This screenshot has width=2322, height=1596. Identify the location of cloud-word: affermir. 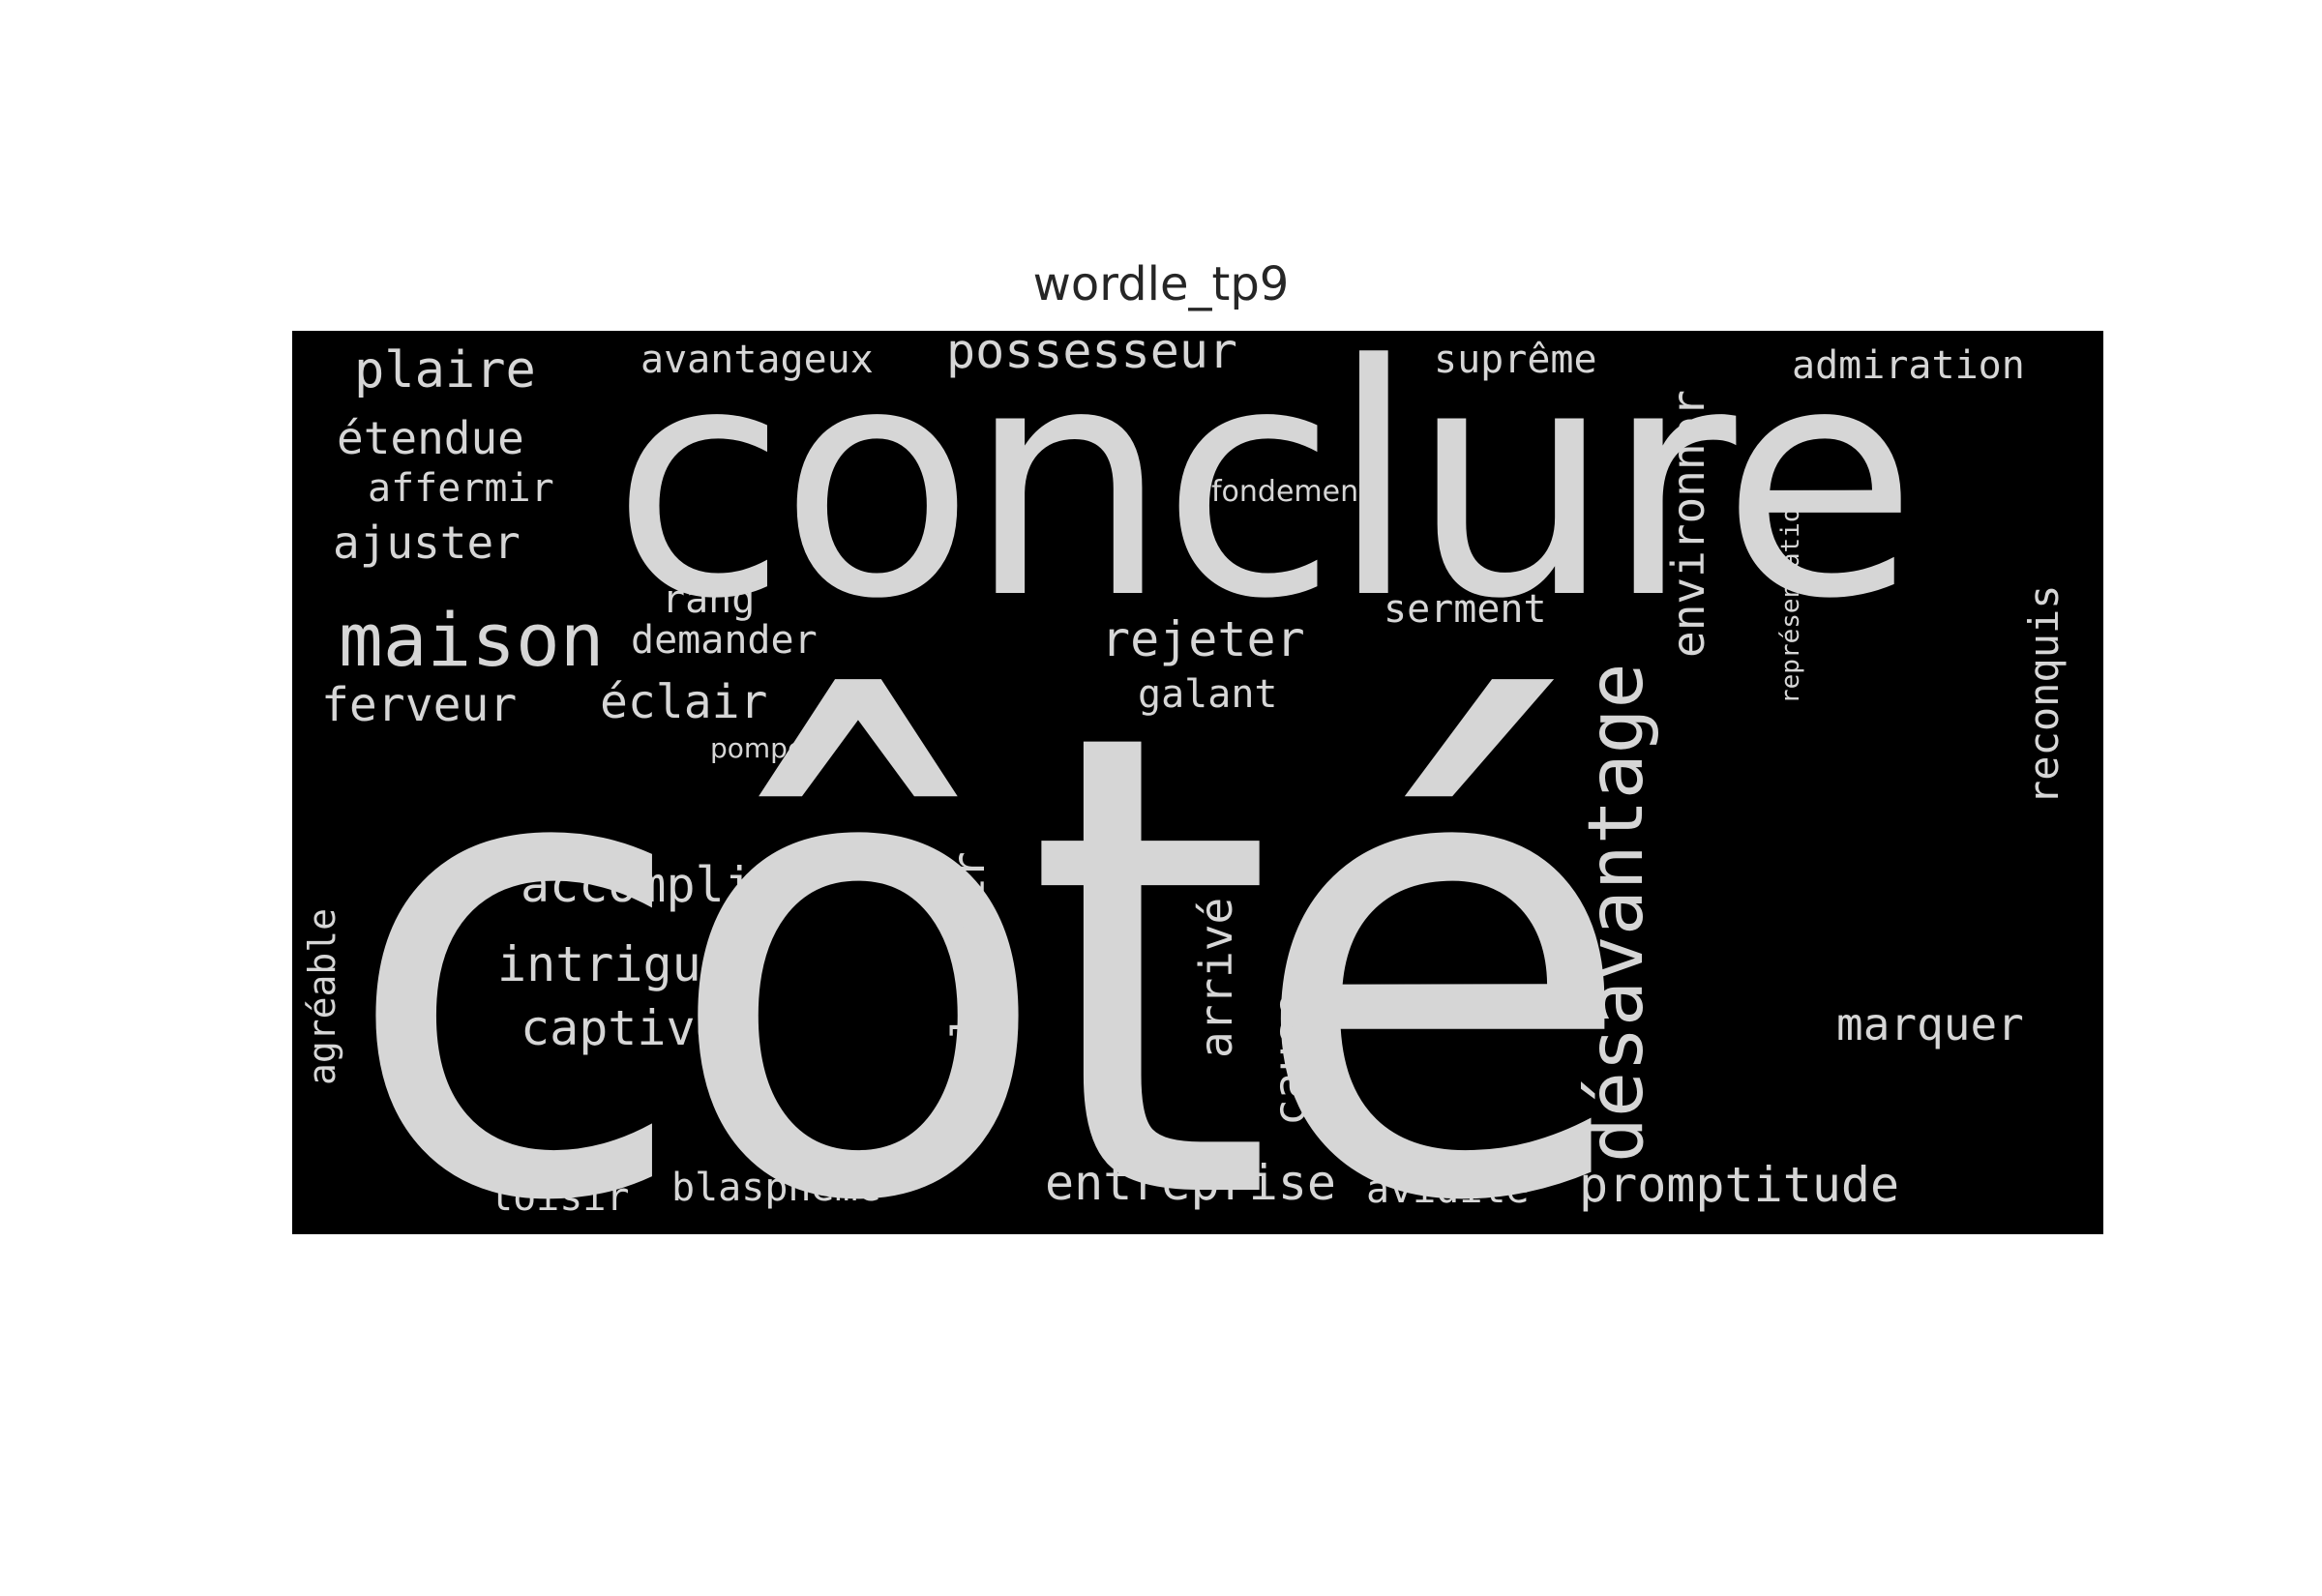
(461, 488).